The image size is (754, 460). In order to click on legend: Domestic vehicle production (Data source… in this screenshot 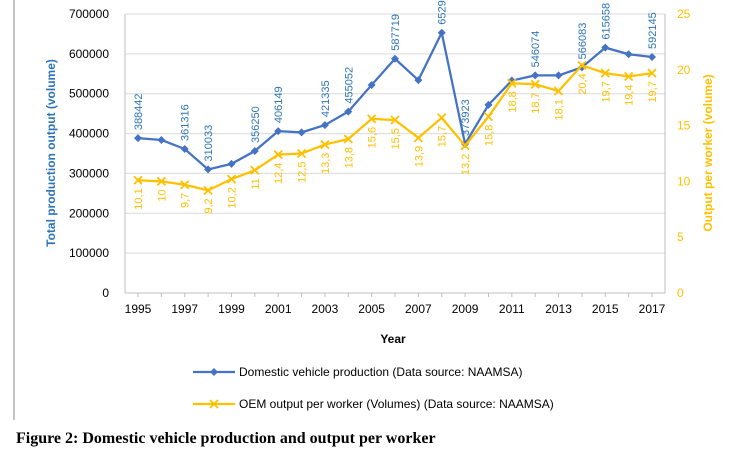, I will do `click(373, 388)`.